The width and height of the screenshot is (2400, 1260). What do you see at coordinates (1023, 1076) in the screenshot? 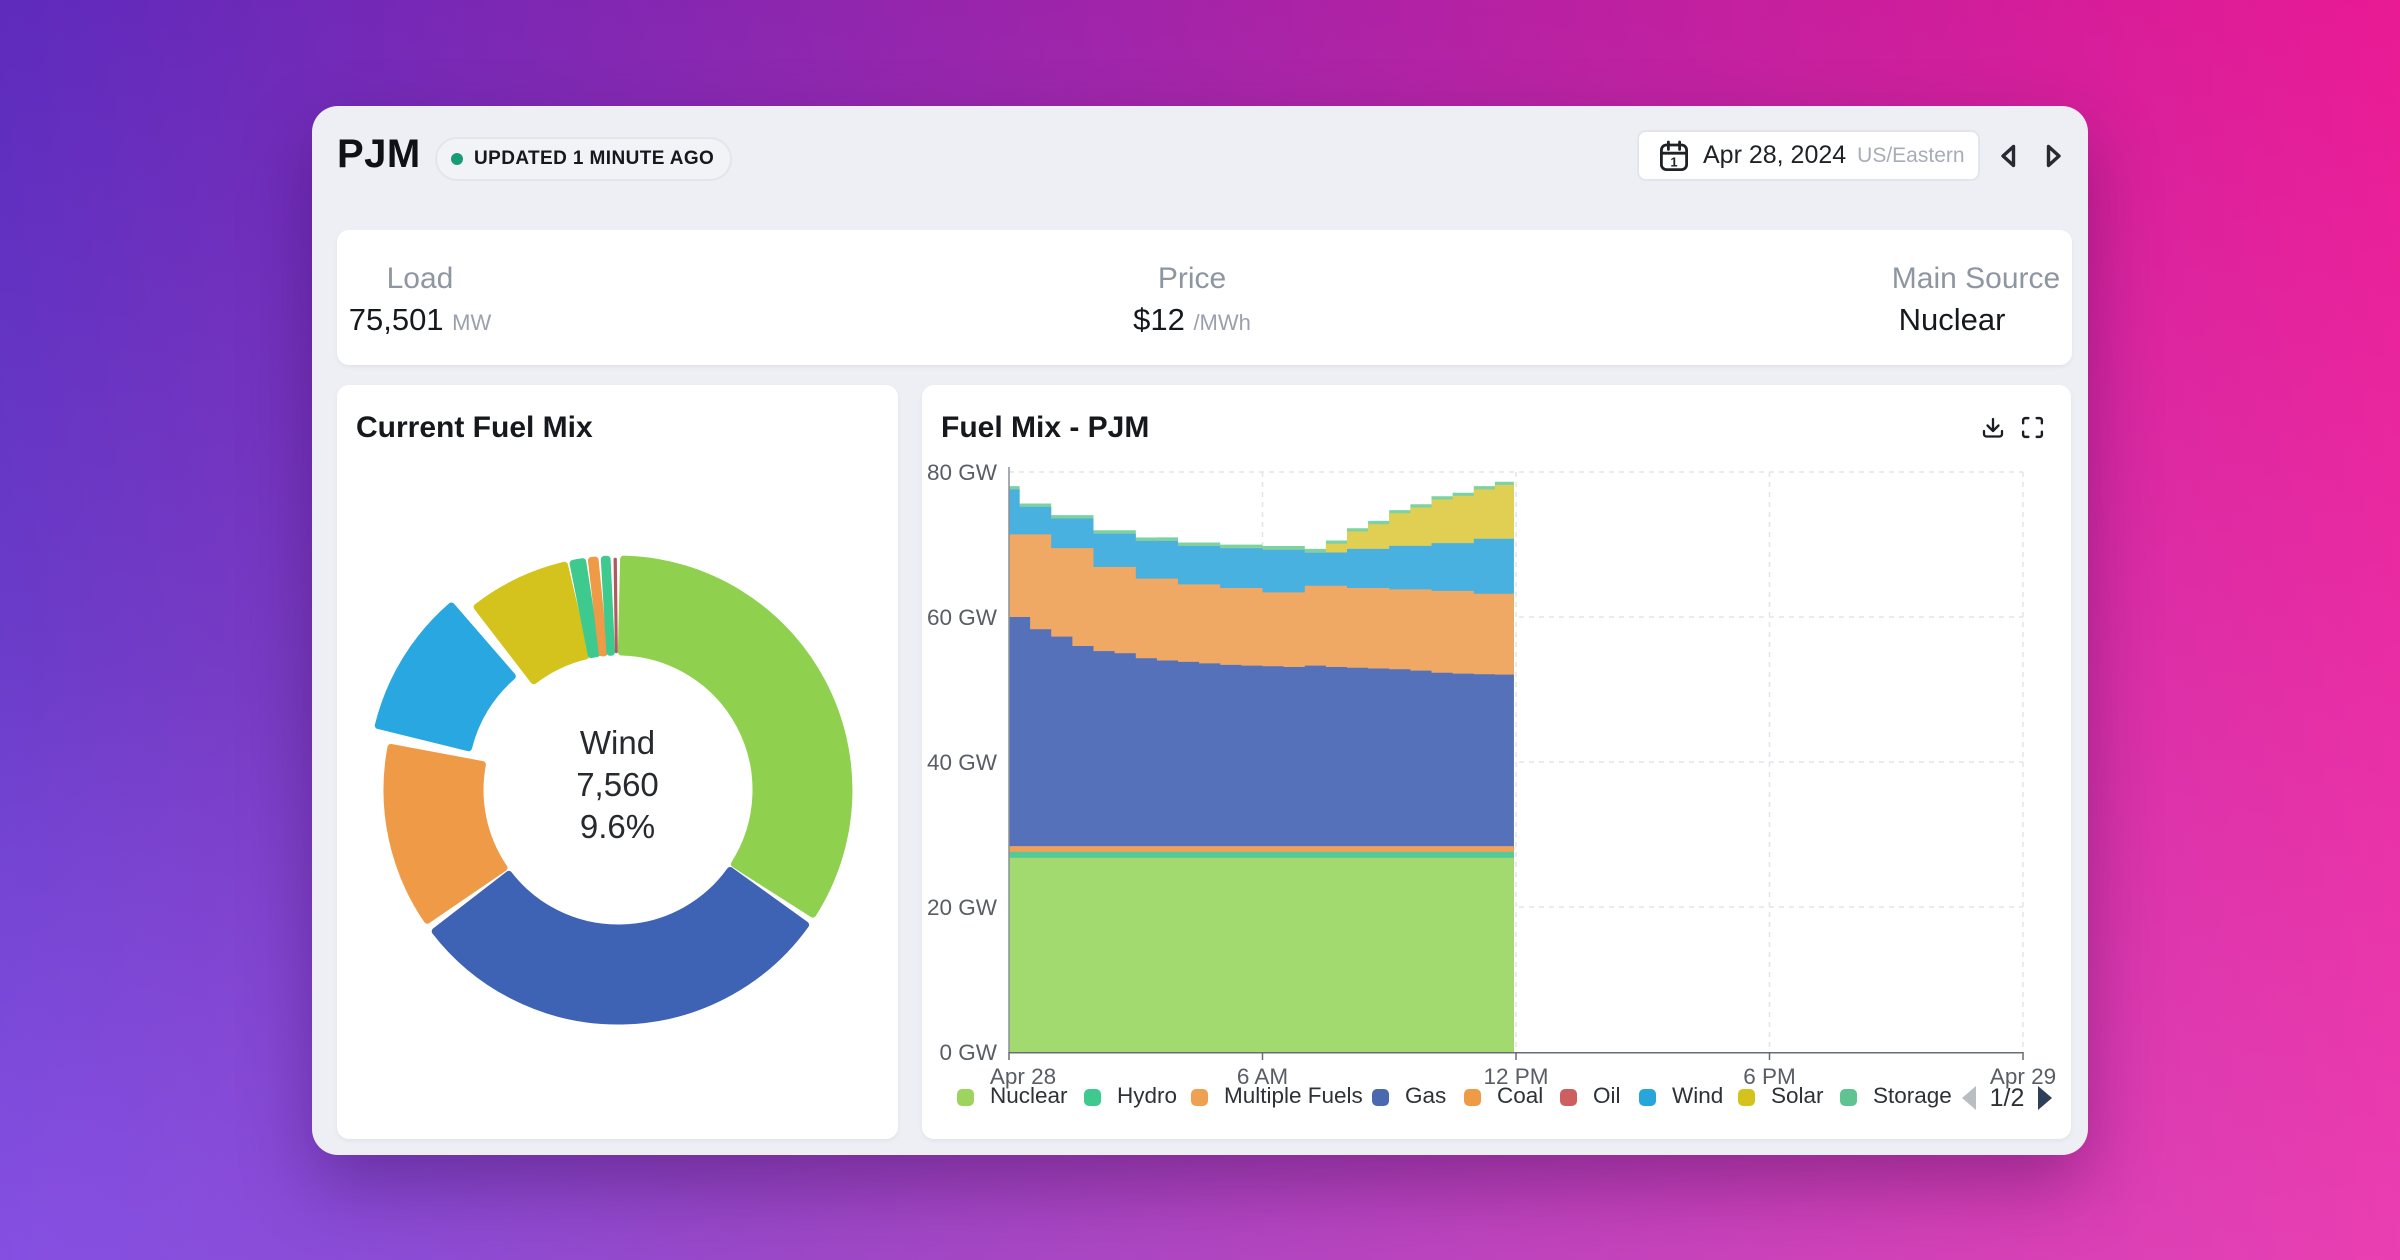
I see `svg-text: Apr 28` at bounding box center [1023, 1076].